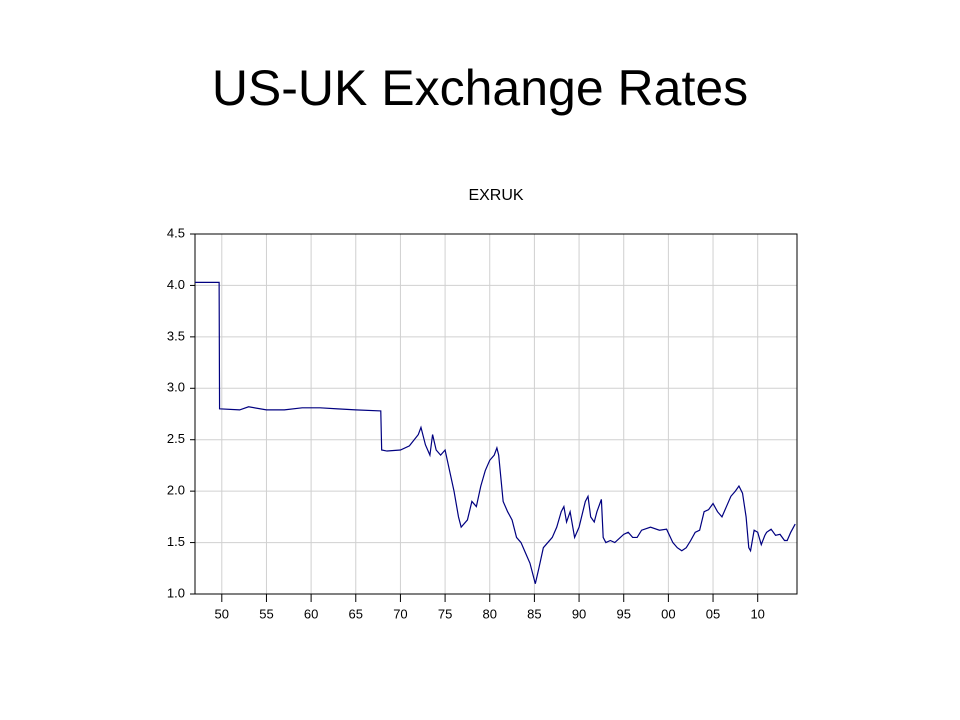 This screenshot has height=720, width=960. I want to click on x-tick-label: 60, so click(311, 613).